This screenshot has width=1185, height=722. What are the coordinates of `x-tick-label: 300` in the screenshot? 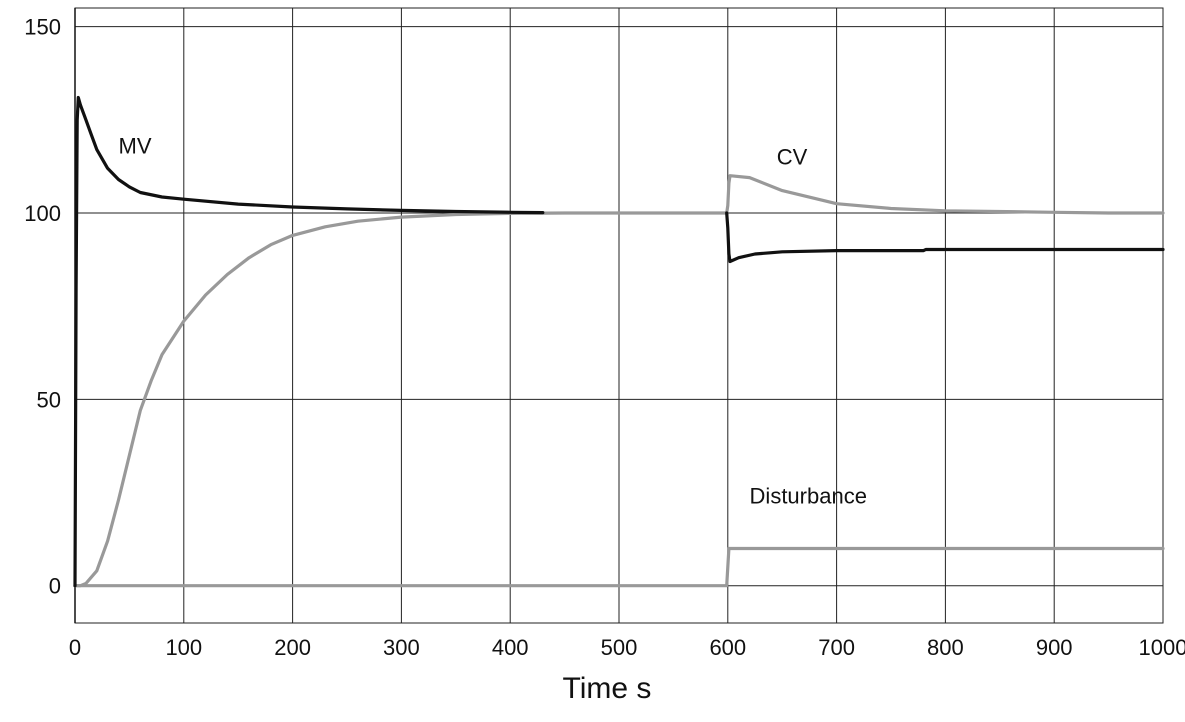 It's located at (401, 647).